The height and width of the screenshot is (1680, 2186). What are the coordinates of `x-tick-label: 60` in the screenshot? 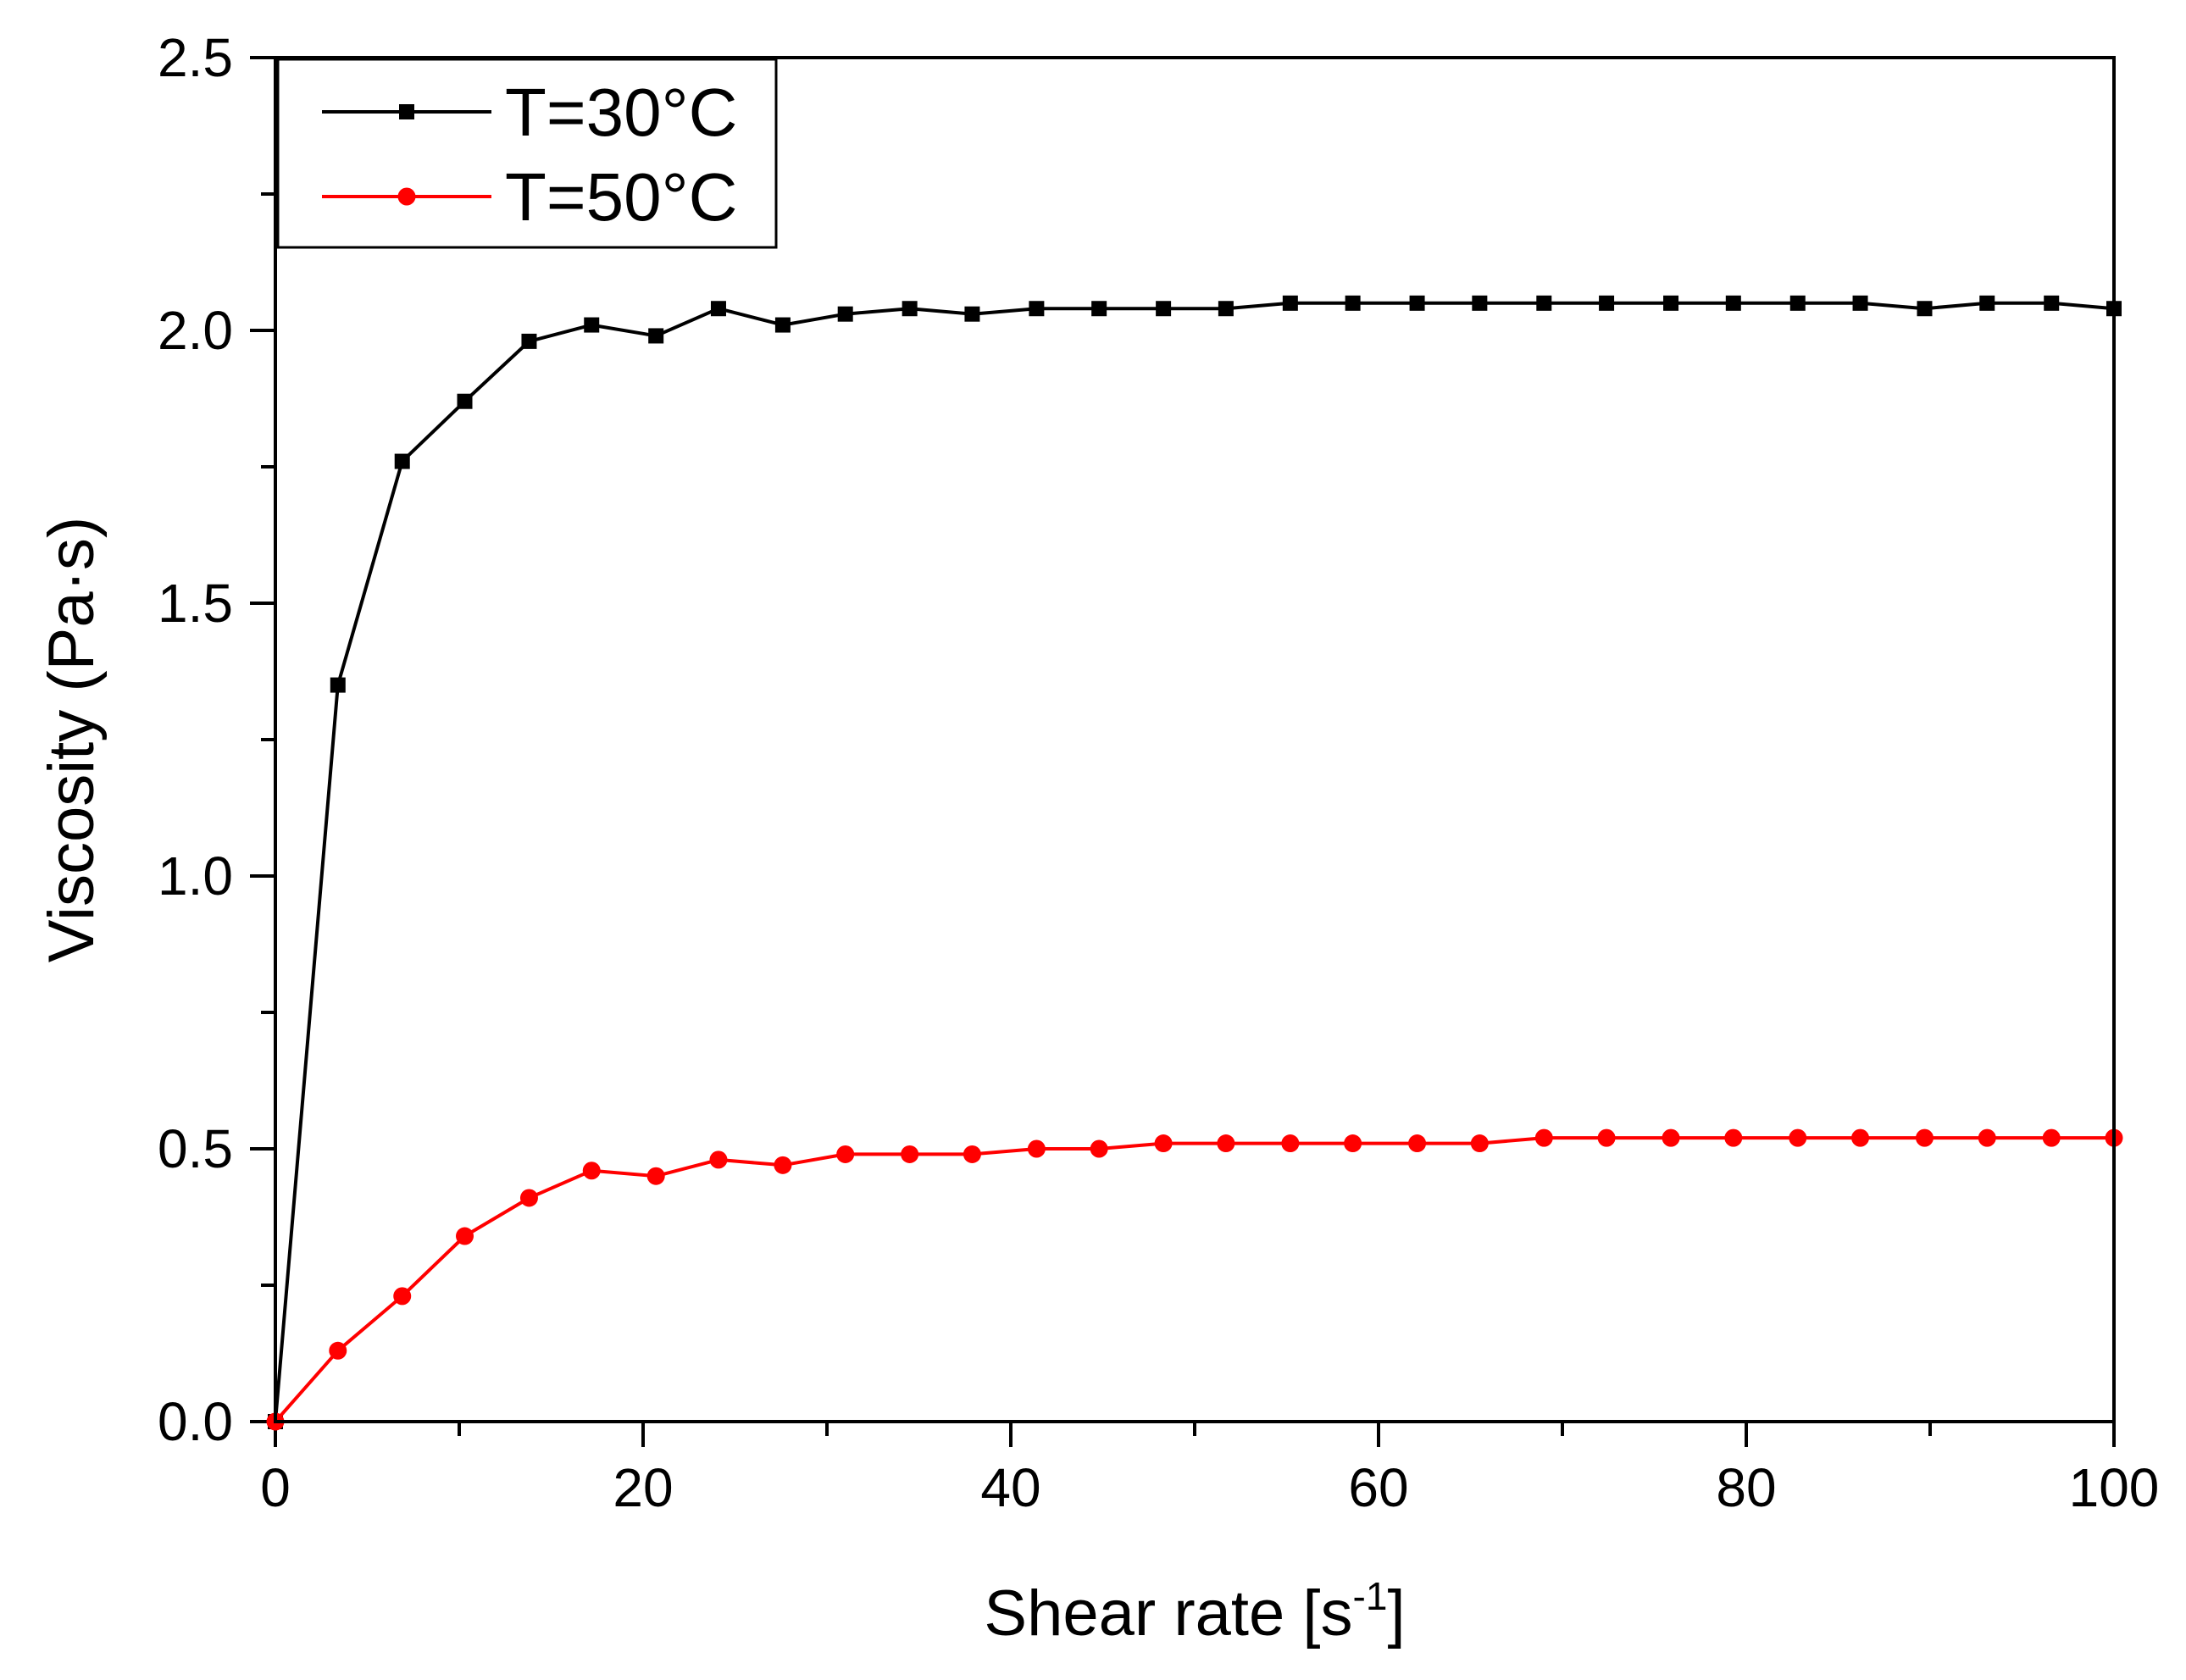 It's located at (1378, 1487).